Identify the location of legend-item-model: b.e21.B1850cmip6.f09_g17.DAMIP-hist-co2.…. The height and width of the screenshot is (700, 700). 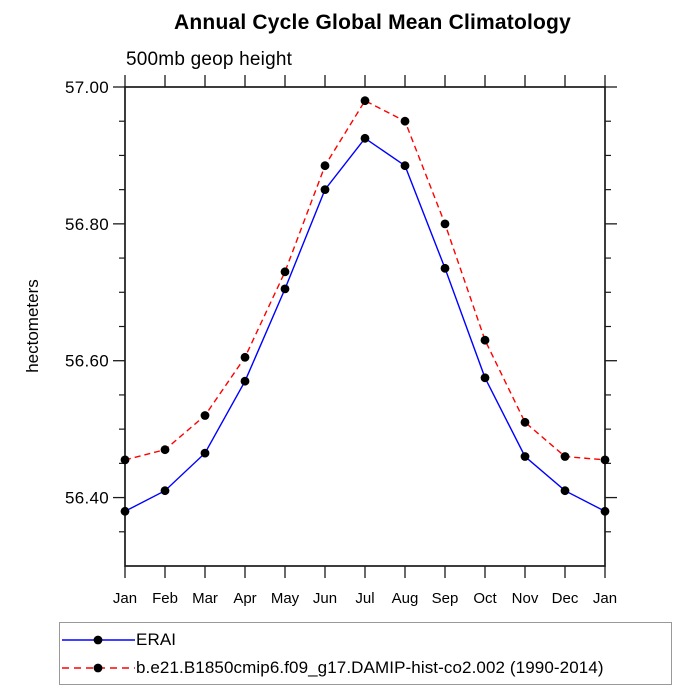
(366, 668).